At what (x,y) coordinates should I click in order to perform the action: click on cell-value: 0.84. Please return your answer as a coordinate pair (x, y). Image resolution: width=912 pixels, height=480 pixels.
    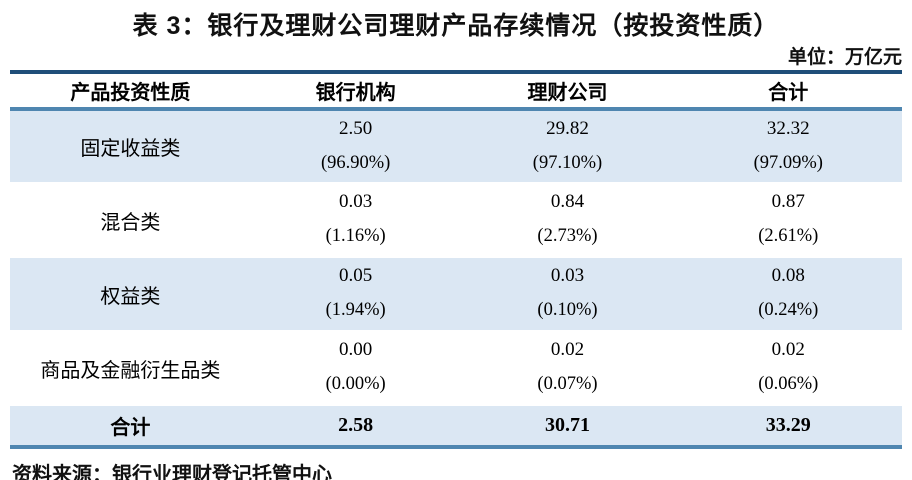
    Looking at the image, I should click on (567, 201).